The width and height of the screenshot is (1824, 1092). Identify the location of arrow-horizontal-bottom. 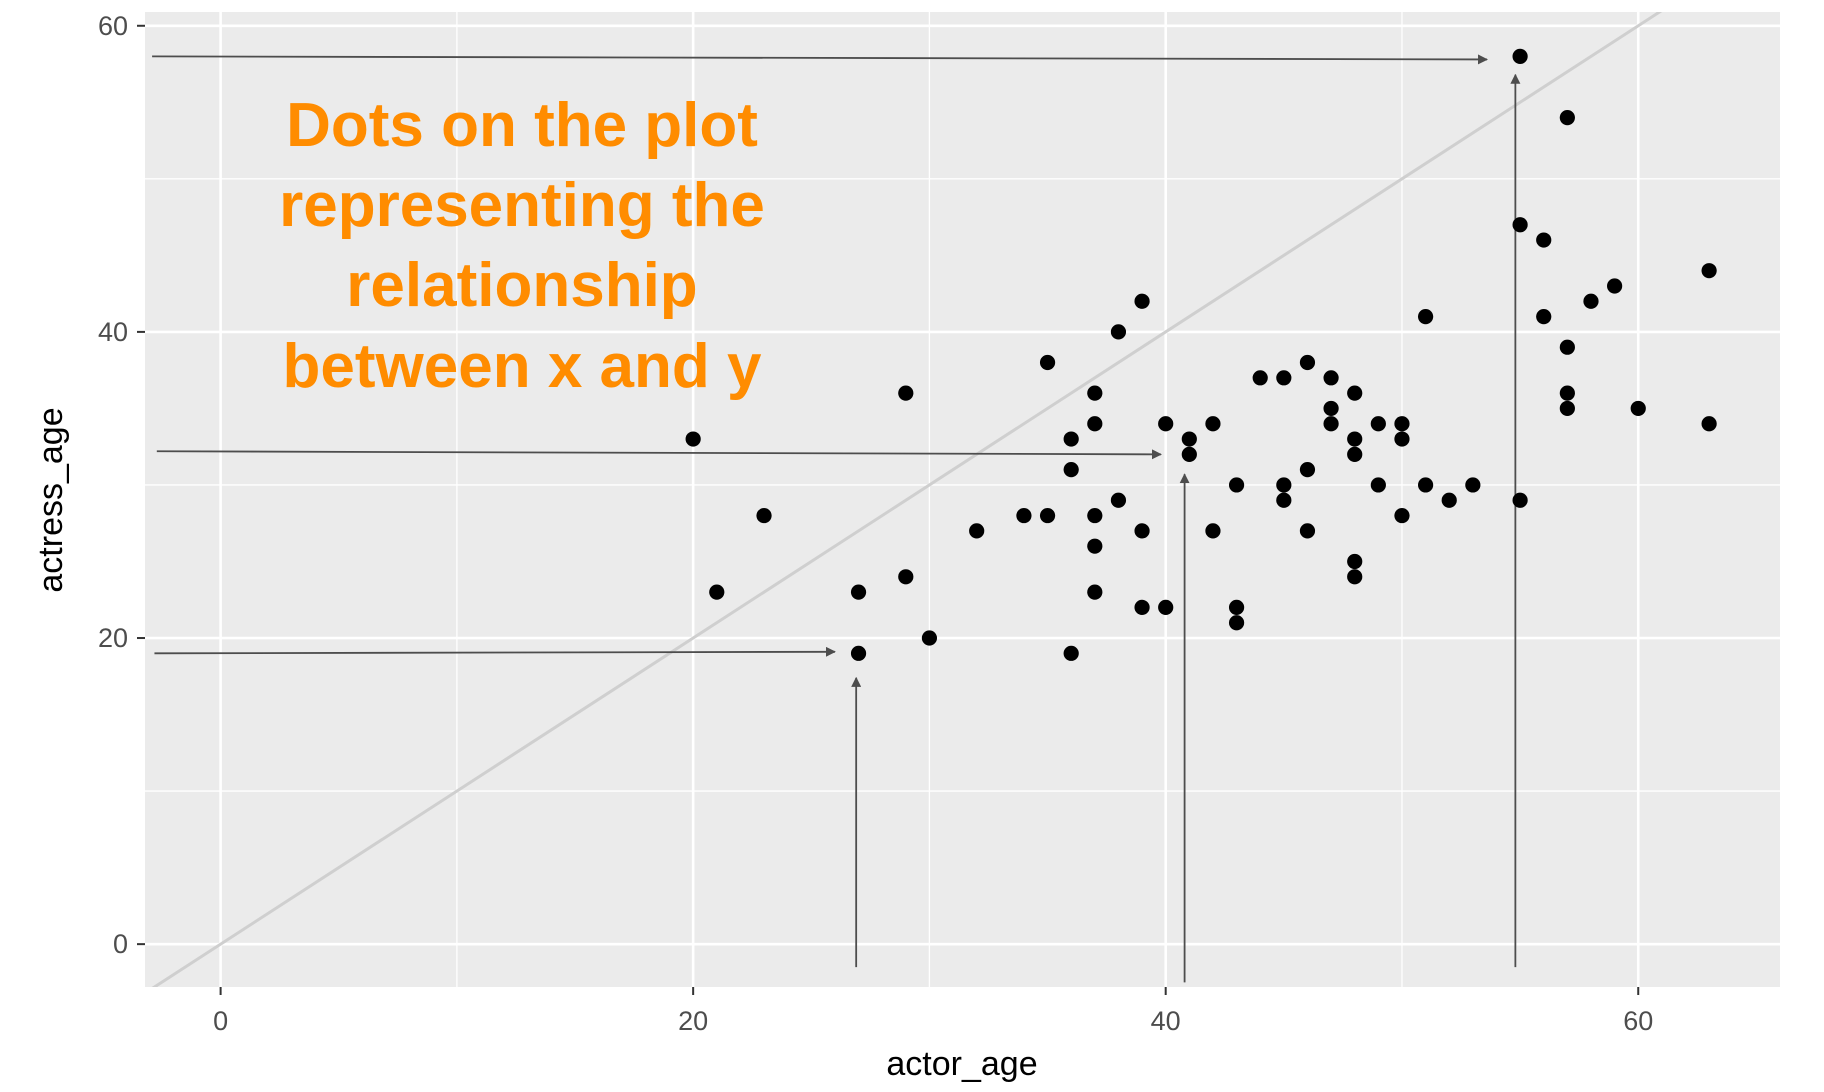
(495, 651).